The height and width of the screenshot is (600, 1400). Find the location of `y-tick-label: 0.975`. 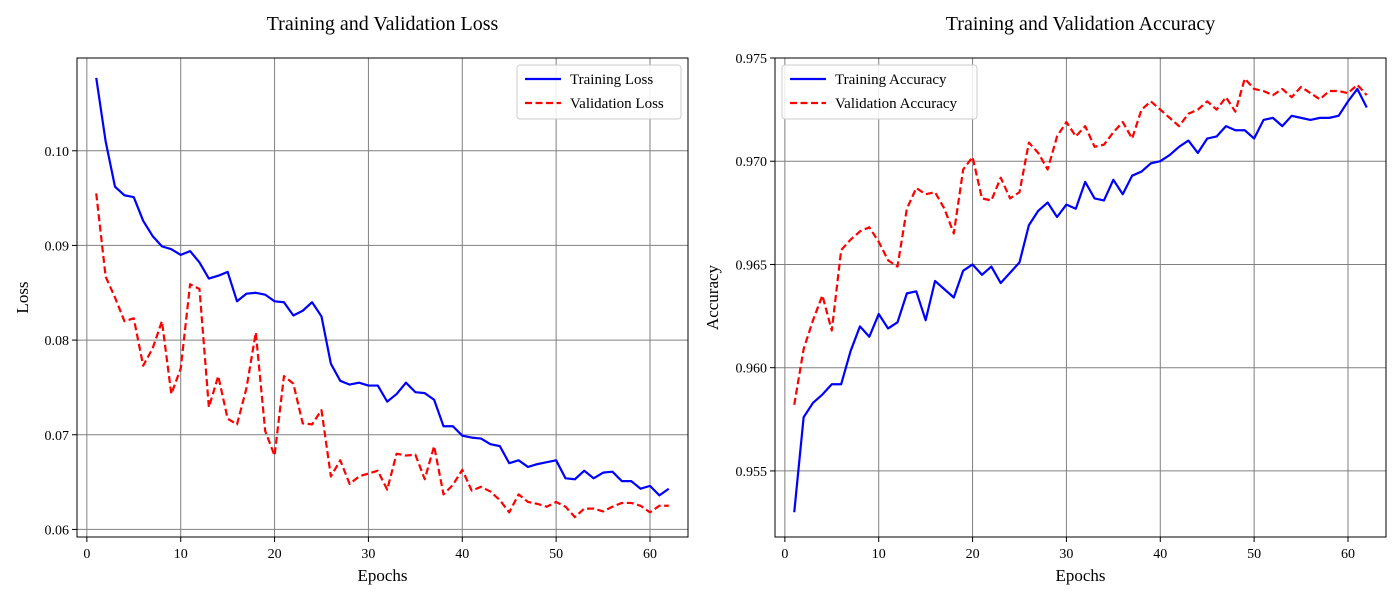

y-tick-label: 0.975 is located at coordinates (752, 59).